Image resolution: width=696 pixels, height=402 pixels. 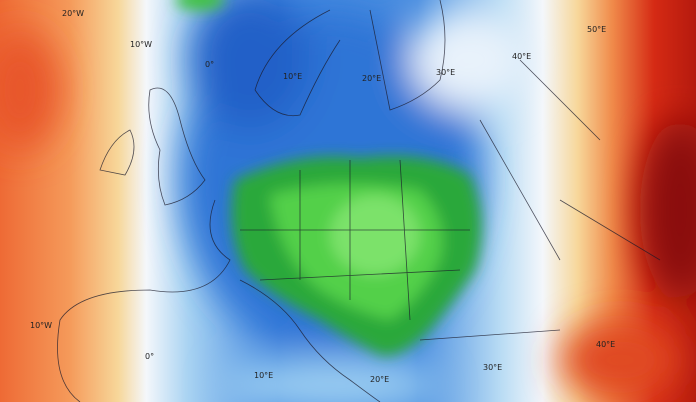 I want to click on finland-outline, so click(x=407, y=55).